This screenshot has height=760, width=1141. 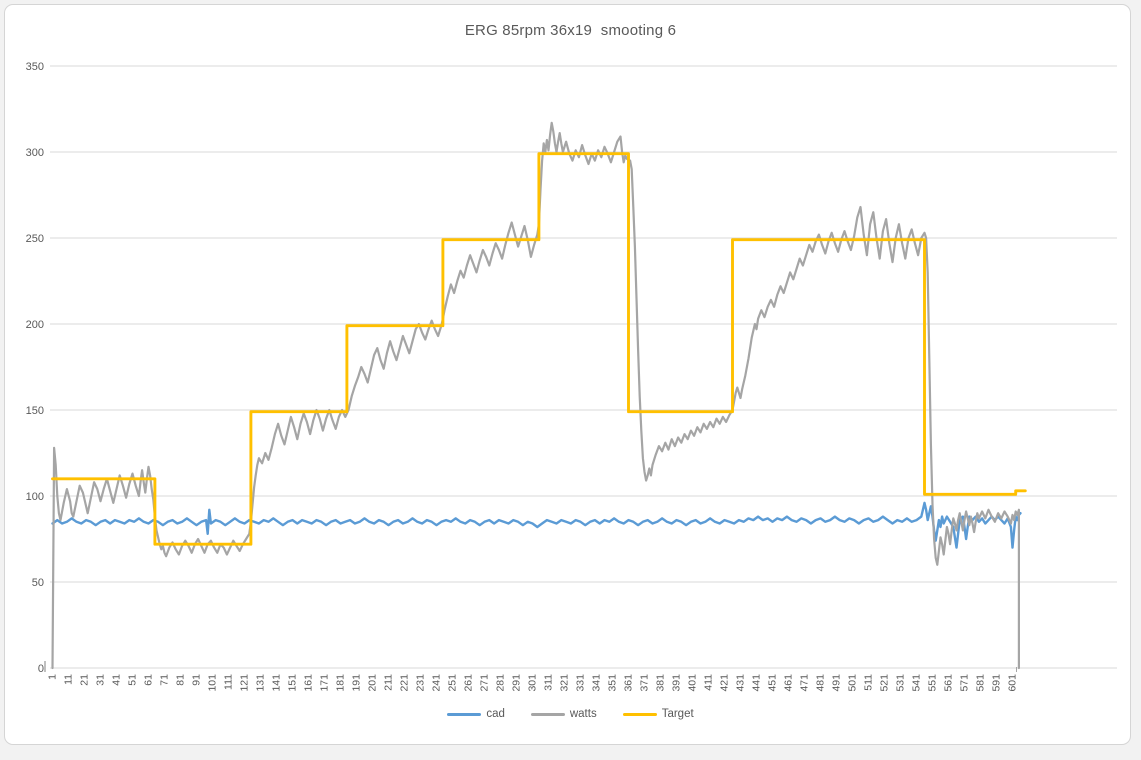 I want to click on svg-text: 121, so click(x=245, y=683).